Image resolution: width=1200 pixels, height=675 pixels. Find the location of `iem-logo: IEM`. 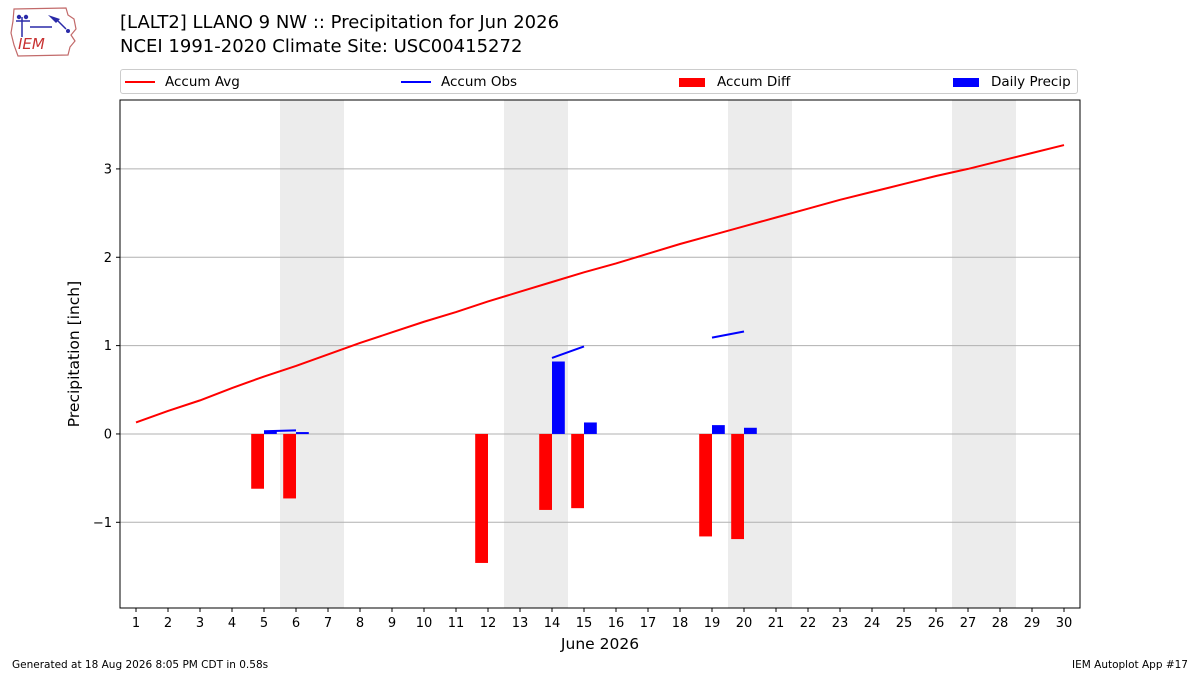

iem-logo: IEM is located at coordinates (43, 32).